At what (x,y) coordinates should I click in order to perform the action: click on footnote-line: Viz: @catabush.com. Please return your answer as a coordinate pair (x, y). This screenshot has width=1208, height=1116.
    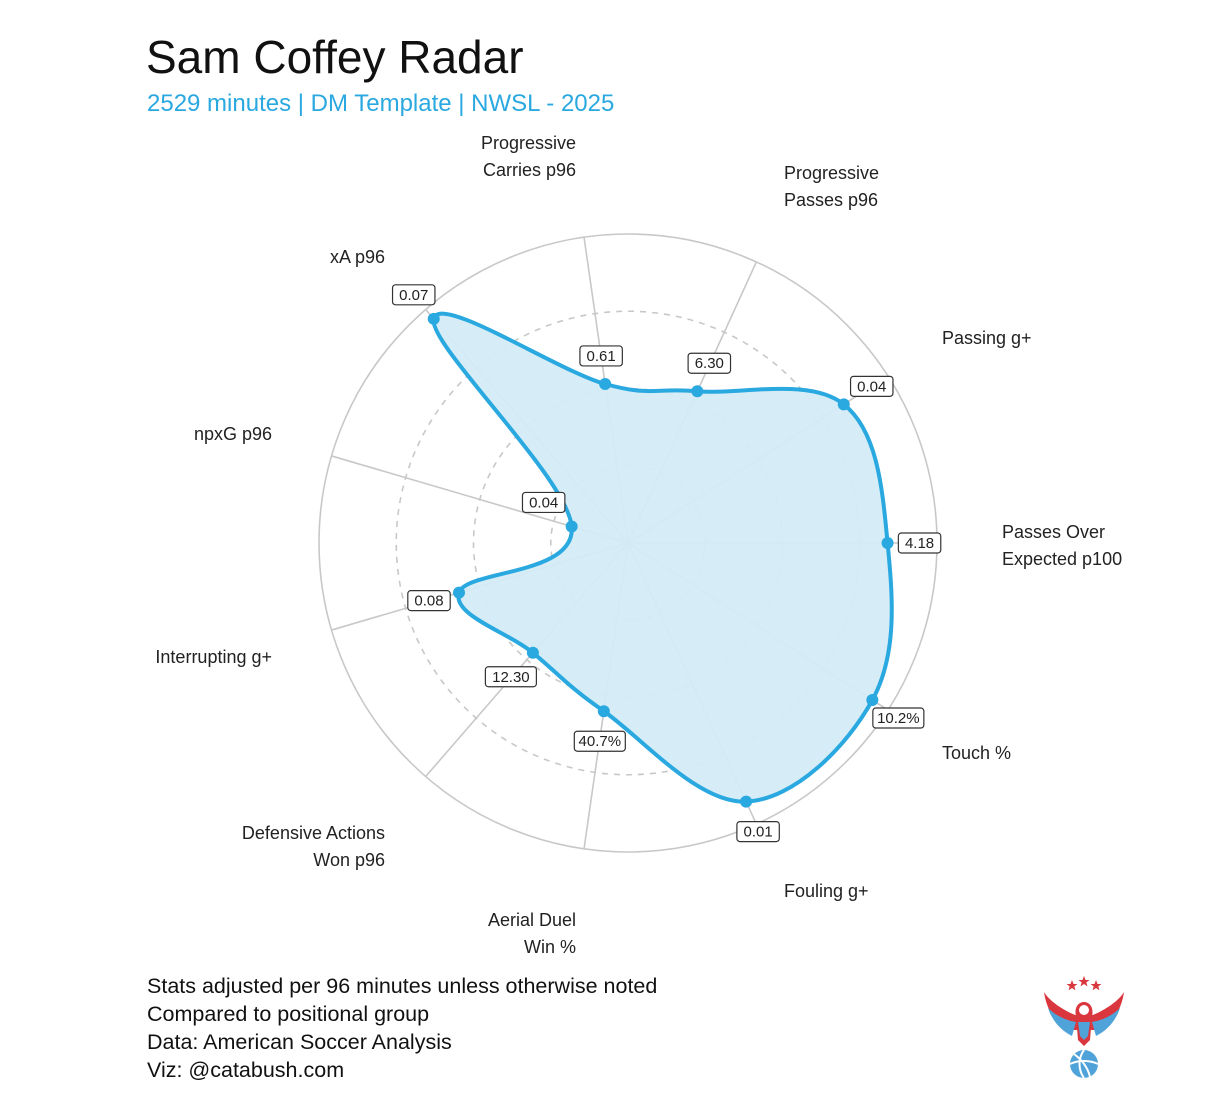
    Looking at the image, I should click on (246, 1070).